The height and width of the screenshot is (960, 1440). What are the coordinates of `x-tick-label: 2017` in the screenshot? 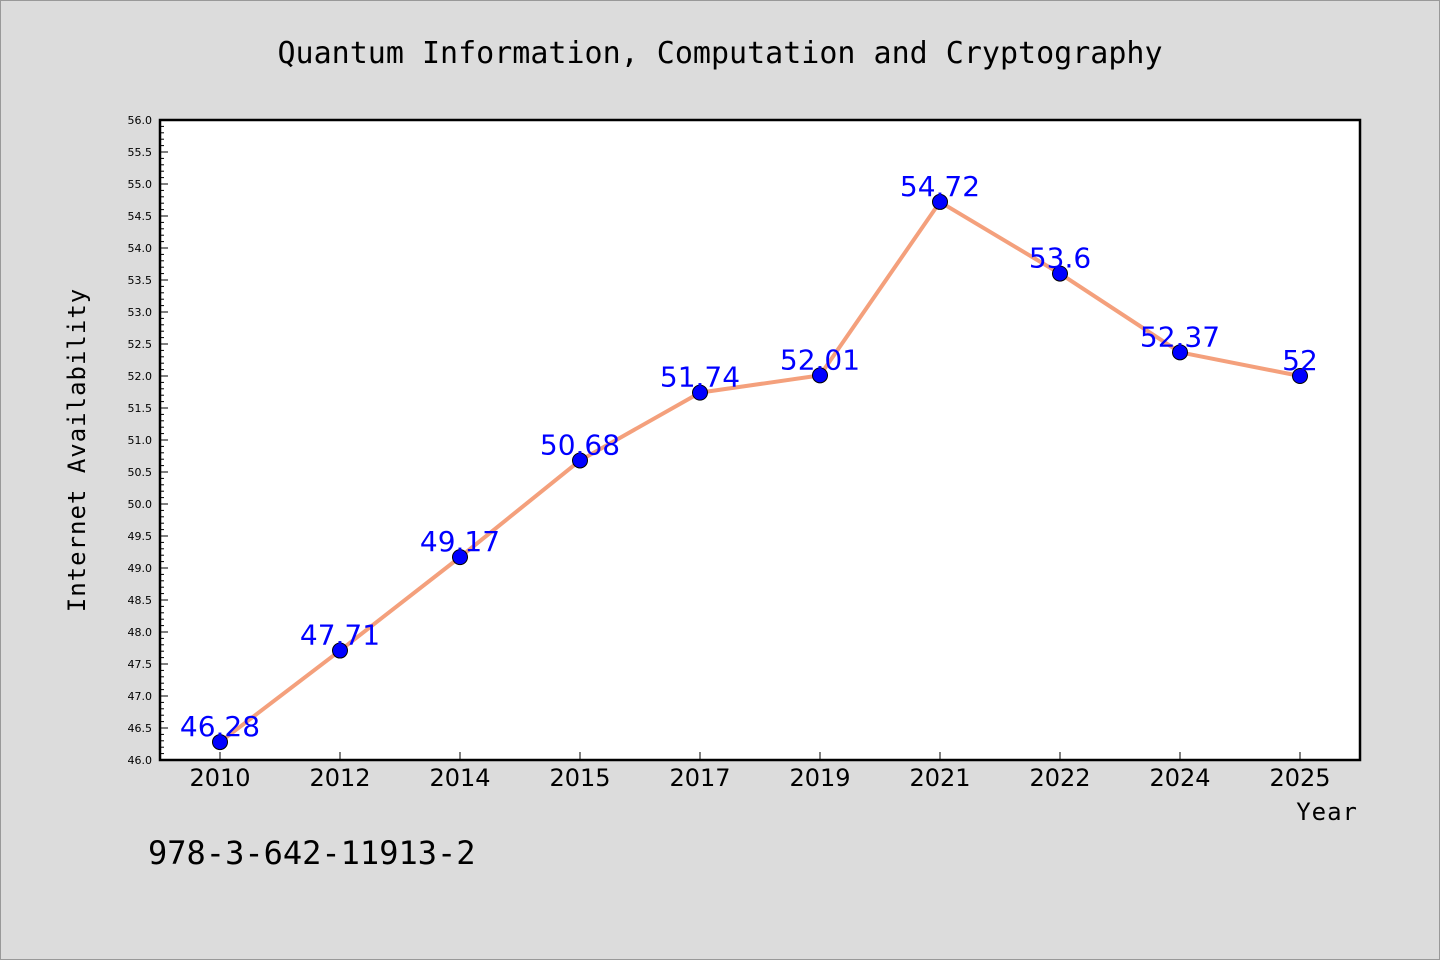 It's located at (699, 778).